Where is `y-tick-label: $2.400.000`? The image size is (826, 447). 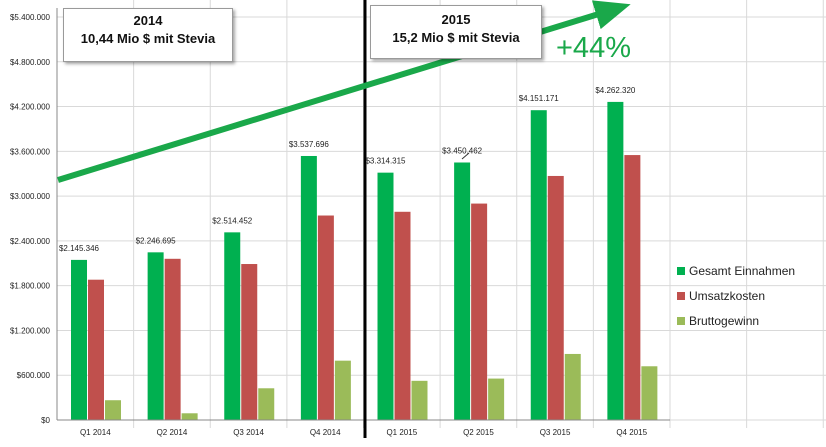
y-tick-label: $2.400.000 is located at coordinates (30, 241).